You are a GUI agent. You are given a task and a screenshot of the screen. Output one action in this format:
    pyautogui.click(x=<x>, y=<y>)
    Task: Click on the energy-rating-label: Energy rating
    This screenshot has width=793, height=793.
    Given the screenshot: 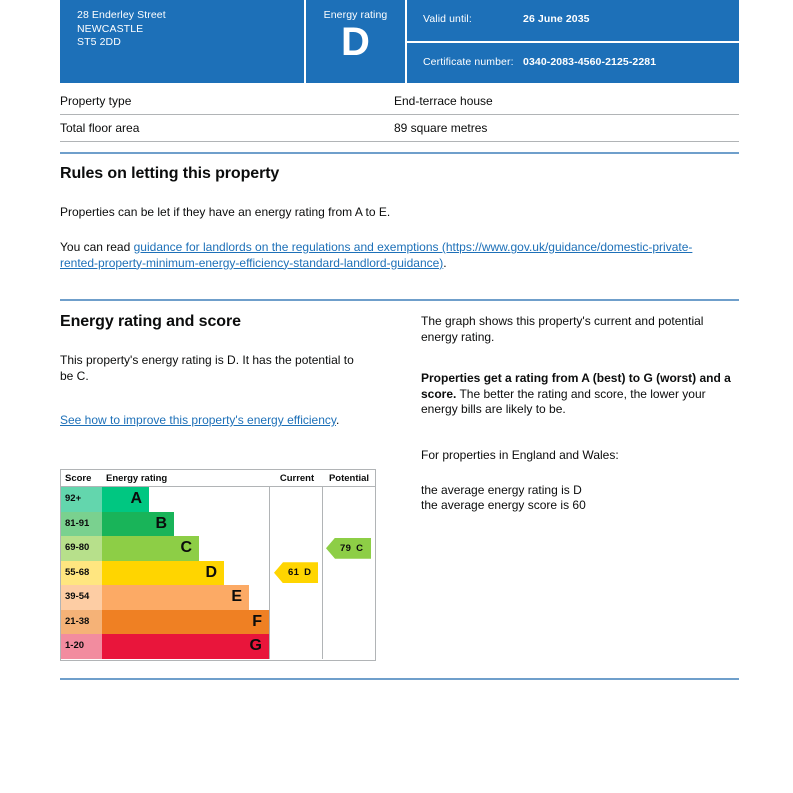 What is the action you would take?
    pyautogui.click(x=355, y=15)
    